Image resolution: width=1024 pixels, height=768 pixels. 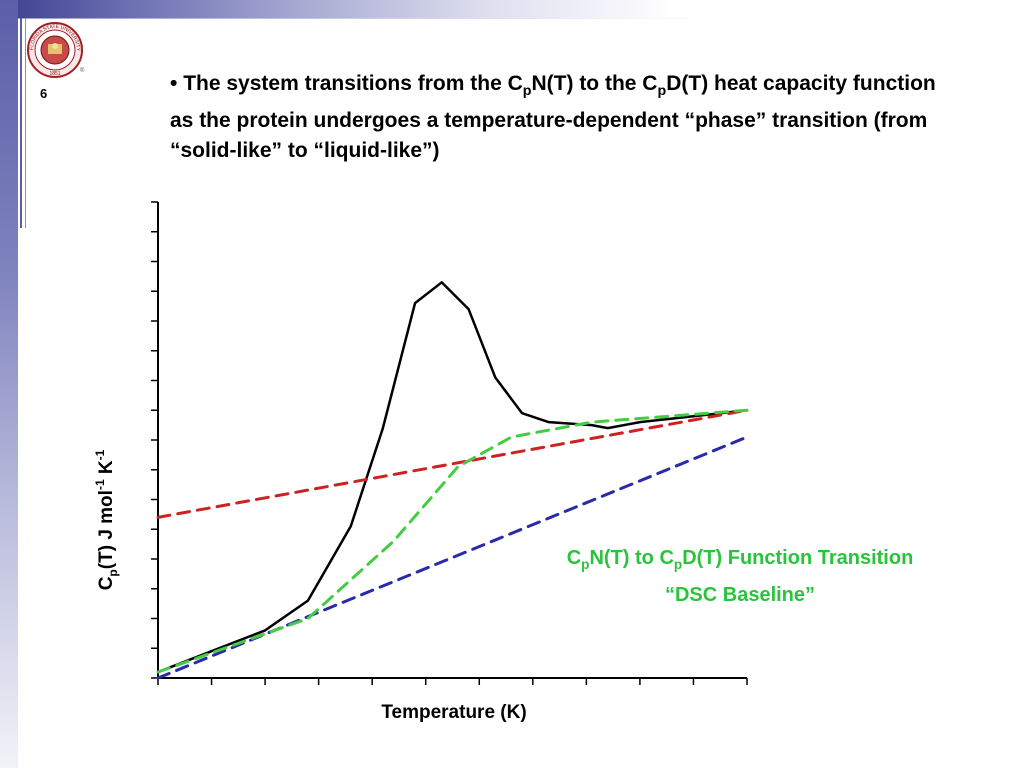 I want to click on caption-end: D(T) Function Transition, so click(x=798, y=558).